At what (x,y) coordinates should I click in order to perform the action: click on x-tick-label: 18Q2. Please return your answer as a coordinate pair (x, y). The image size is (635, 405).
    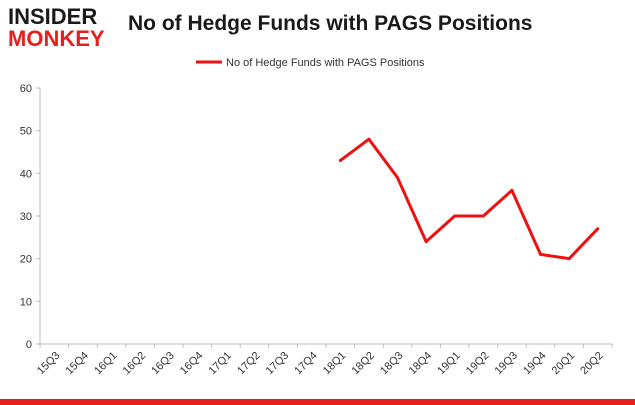
    Looking at the image, I should click on (363, 364).